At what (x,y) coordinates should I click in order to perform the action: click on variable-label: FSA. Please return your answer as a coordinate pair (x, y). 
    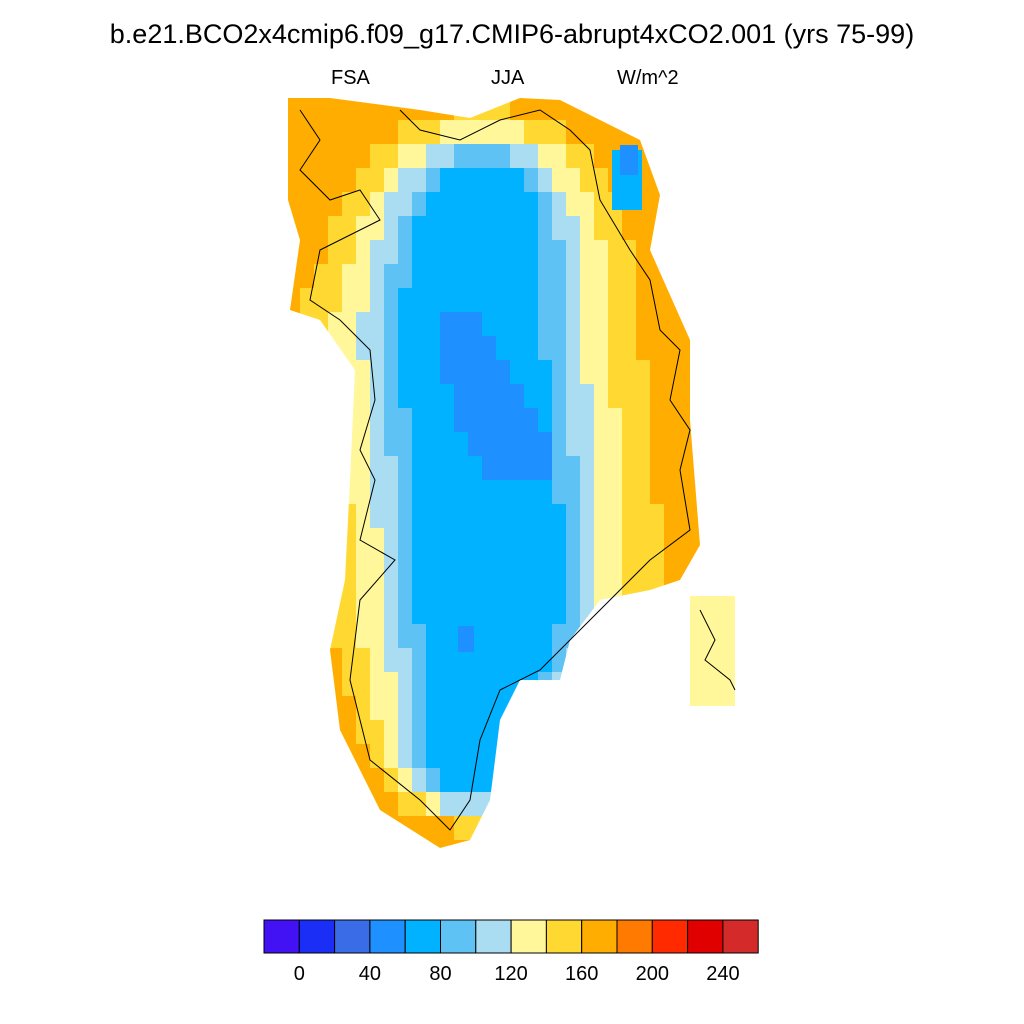
    Looking at the image, I should click on (350, 78).